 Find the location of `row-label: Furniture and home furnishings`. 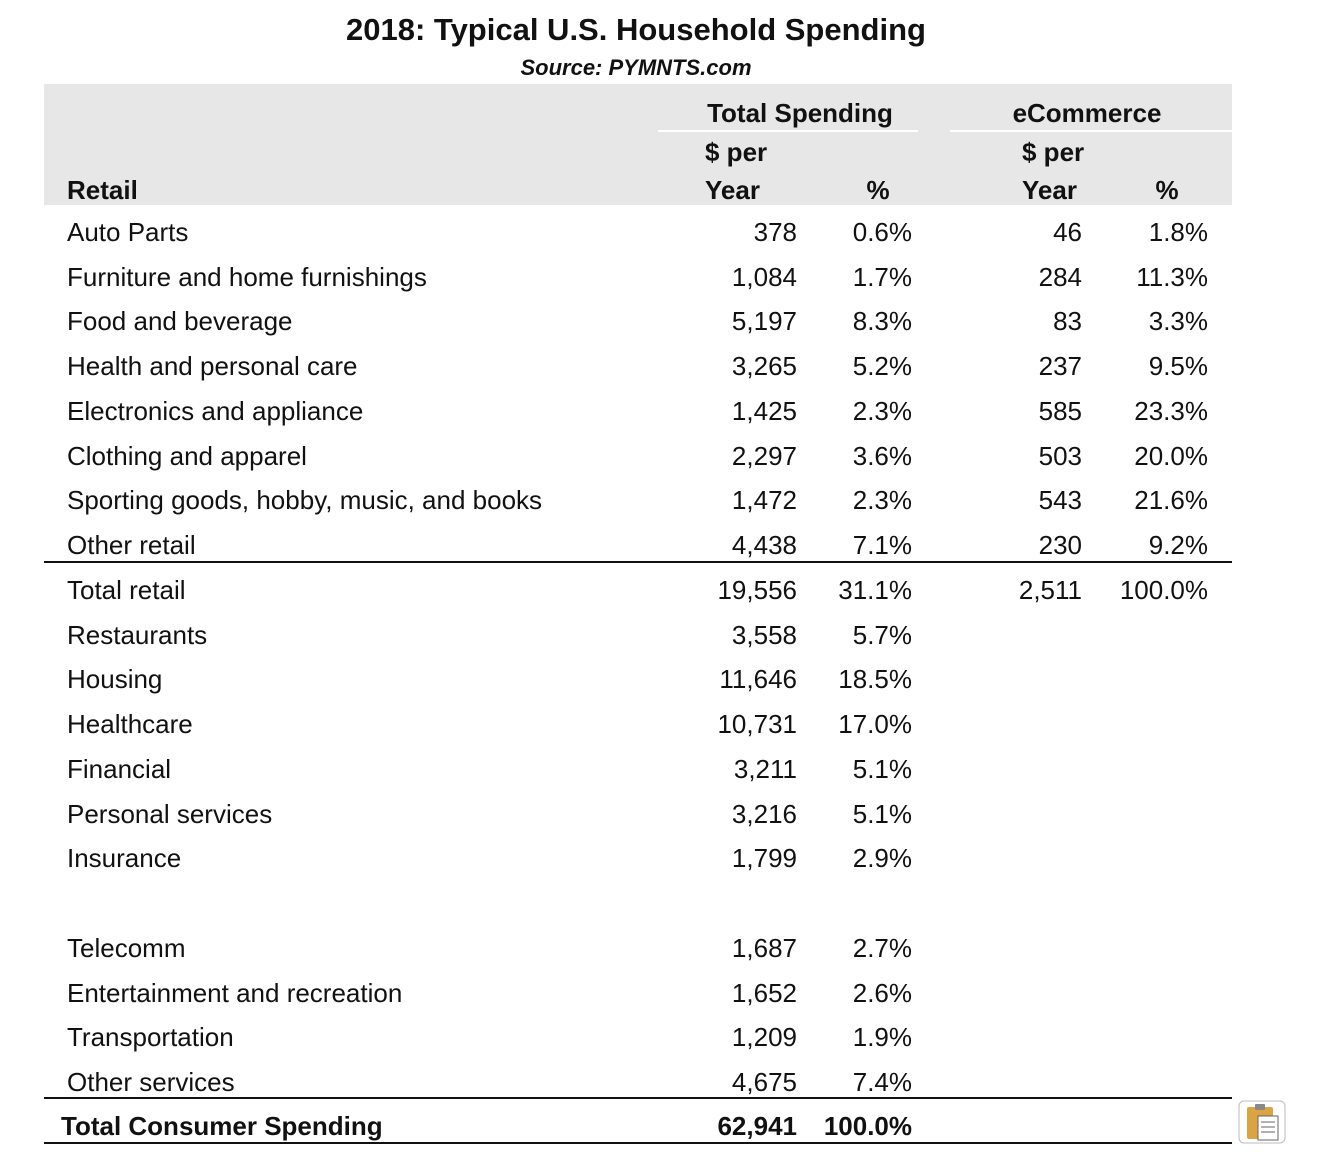

row-label: Furniture and home furnishings is located at coordinates (247, 276).